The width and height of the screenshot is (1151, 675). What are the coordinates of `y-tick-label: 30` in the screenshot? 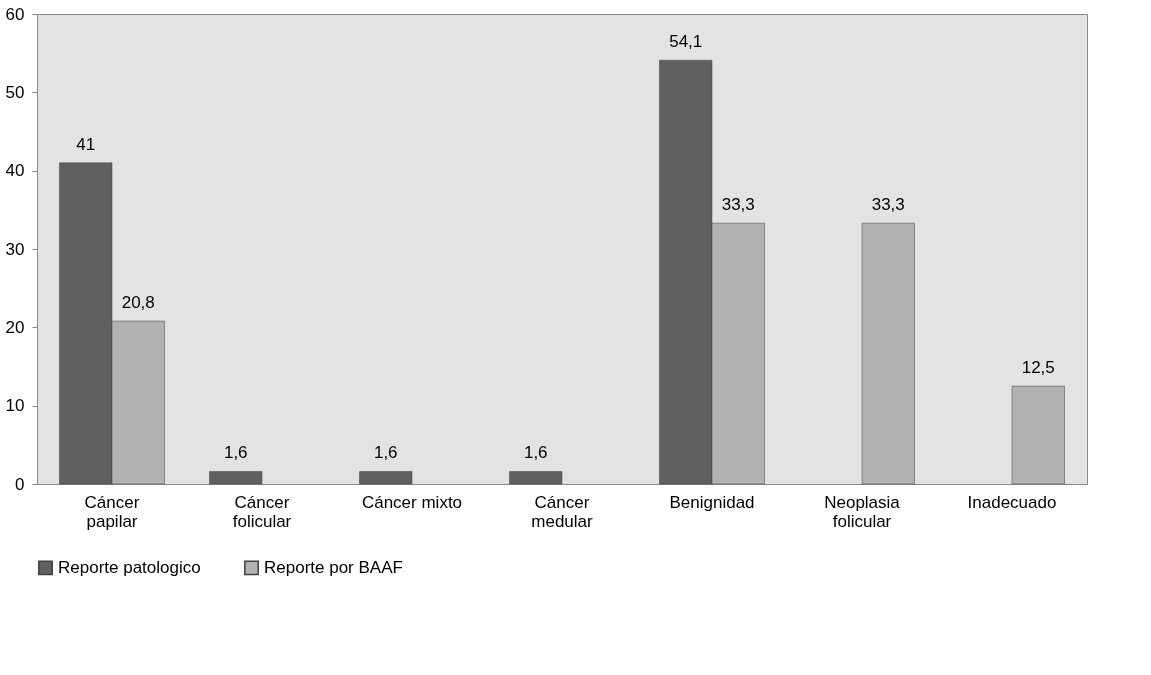 It's located at (15, 249).